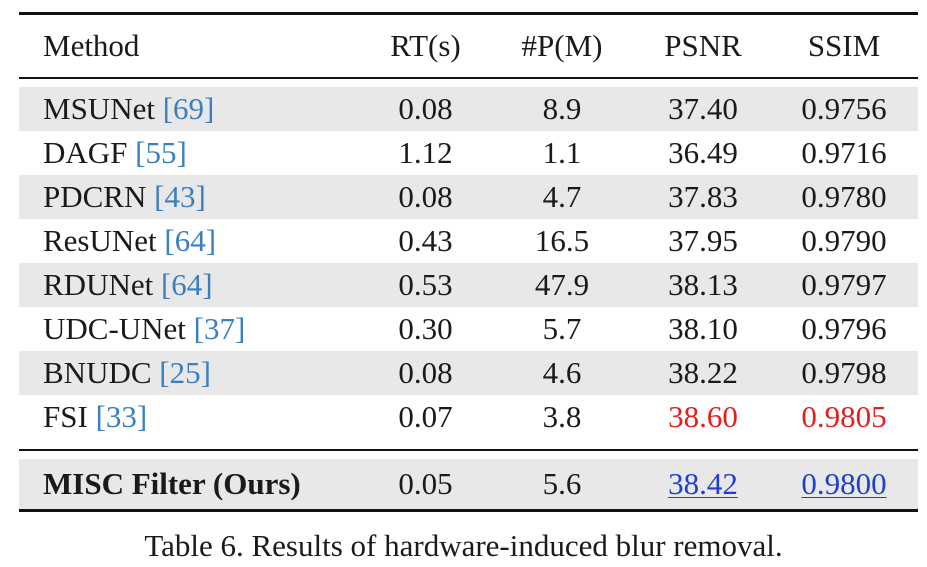 This screenshot has width=927, height=567. What do you see at coordinates (180, 196) in the screenshot?
I see `citation-link: [43]` at bounding box center [180, 196].